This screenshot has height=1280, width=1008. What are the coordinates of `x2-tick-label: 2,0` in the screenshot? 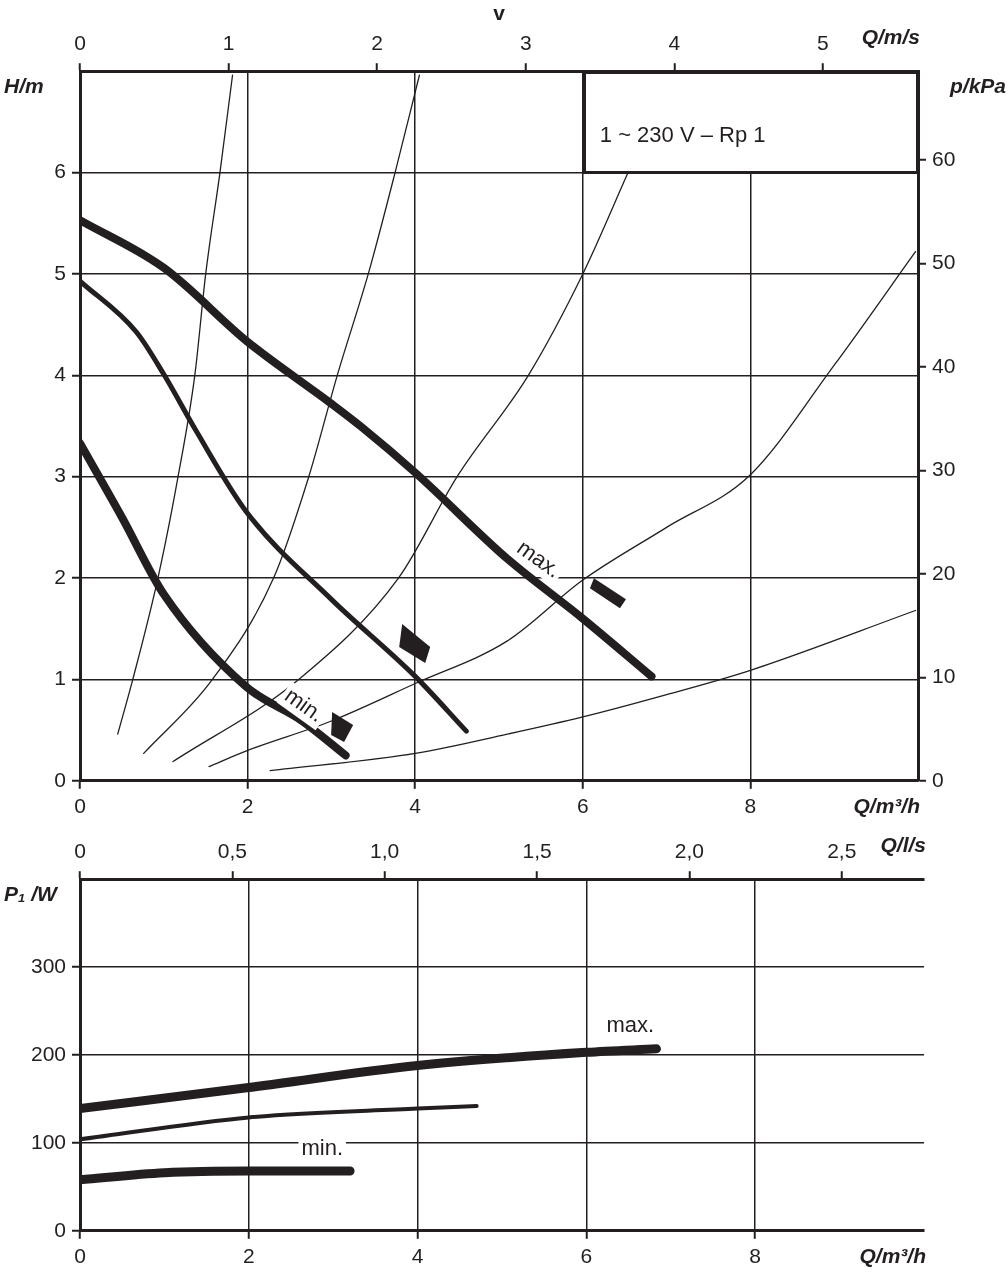 It's located at (689, 851).